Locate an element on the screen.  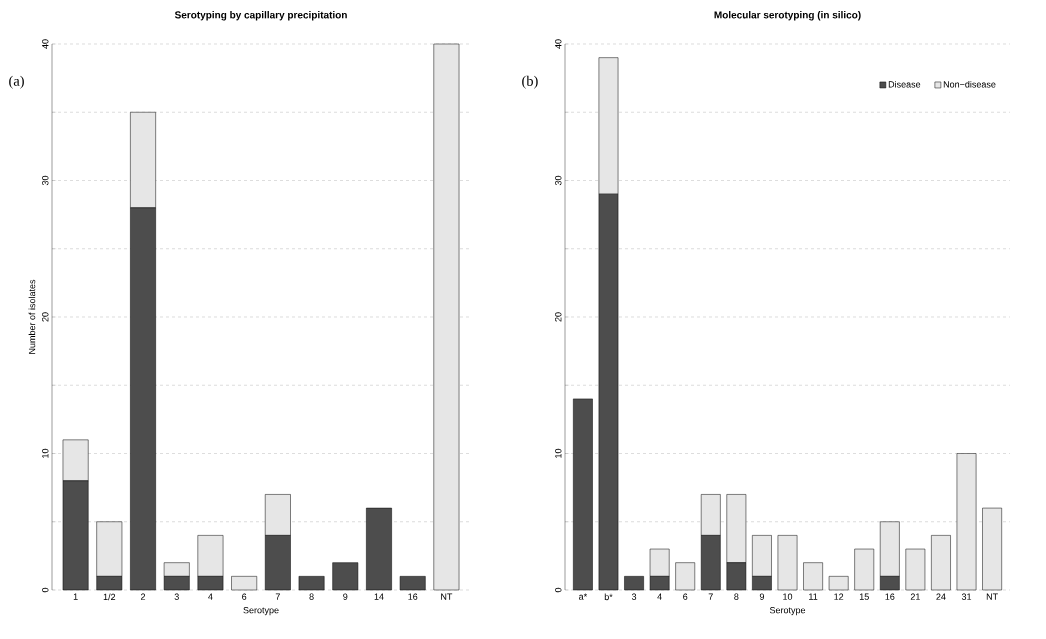
text: (a) is located at coordinates (16, 82).